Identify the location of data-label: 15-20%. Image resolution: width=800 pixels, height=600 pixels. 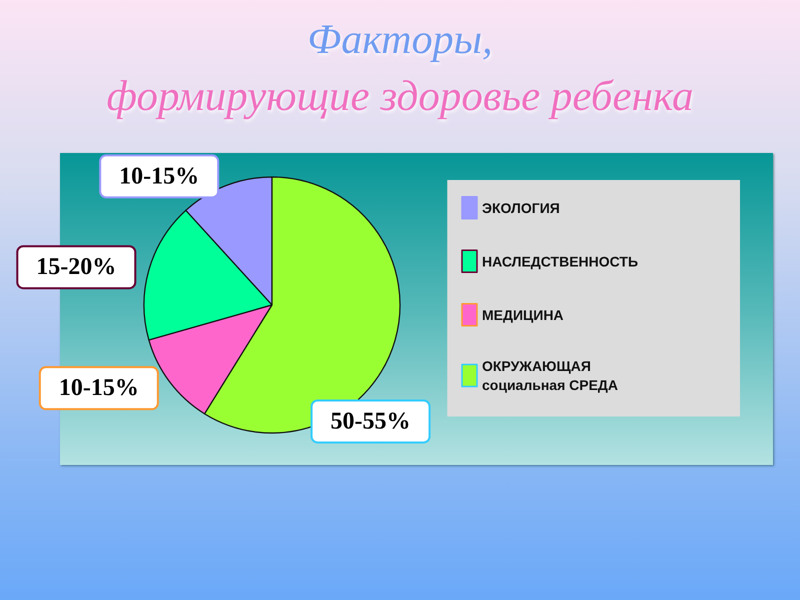
(76, 267).